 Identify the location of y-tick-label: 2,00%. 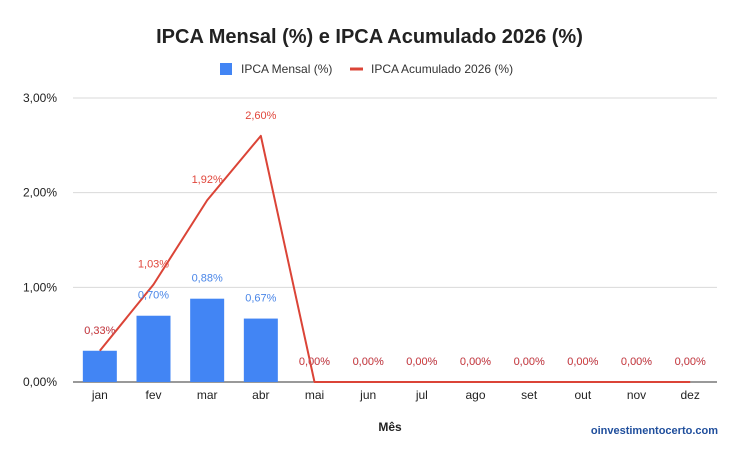
(40, 193).